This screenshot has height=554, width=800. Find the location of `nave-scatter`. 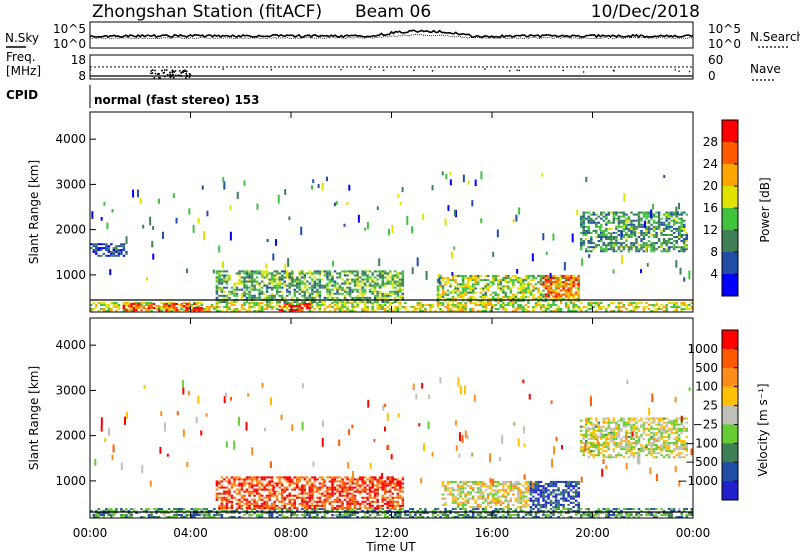

nave-scatter is located at coordinates (390, 73).